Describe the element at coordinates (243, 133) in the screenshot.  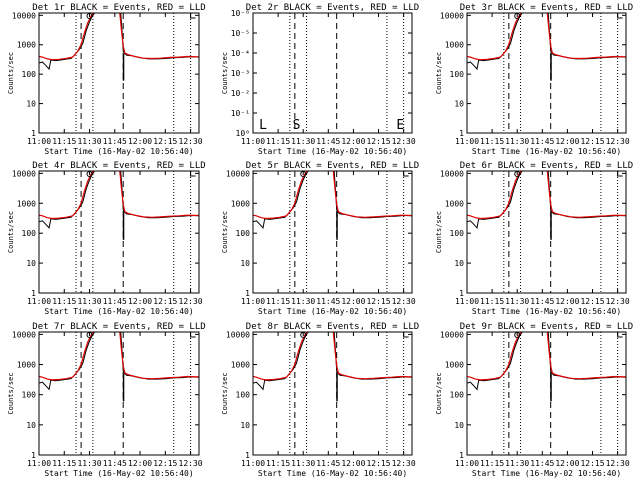
I see `y-tick-label: 10⁰` at that location.